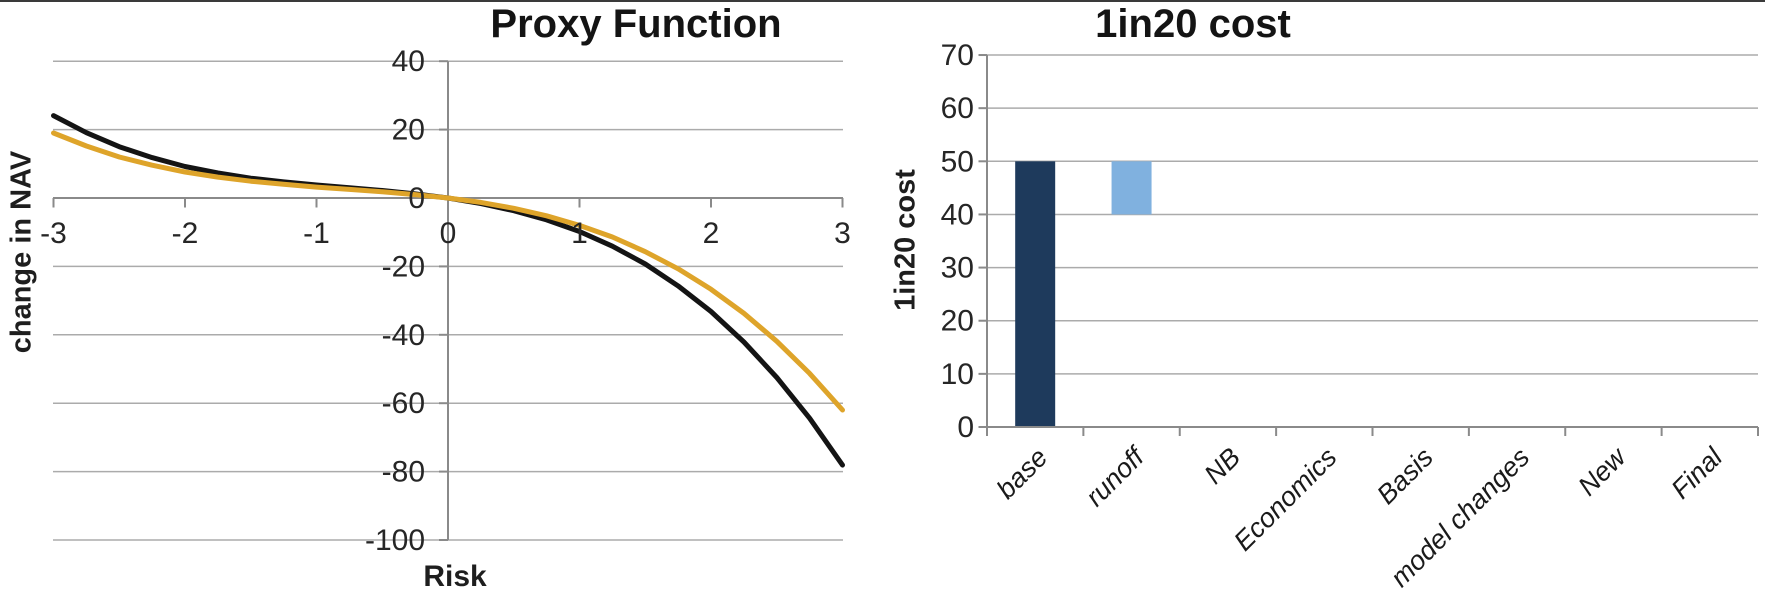  Describe the element at coordinates (579, 233) in the screenshot. I see `x-tick-label: 1` at that location.